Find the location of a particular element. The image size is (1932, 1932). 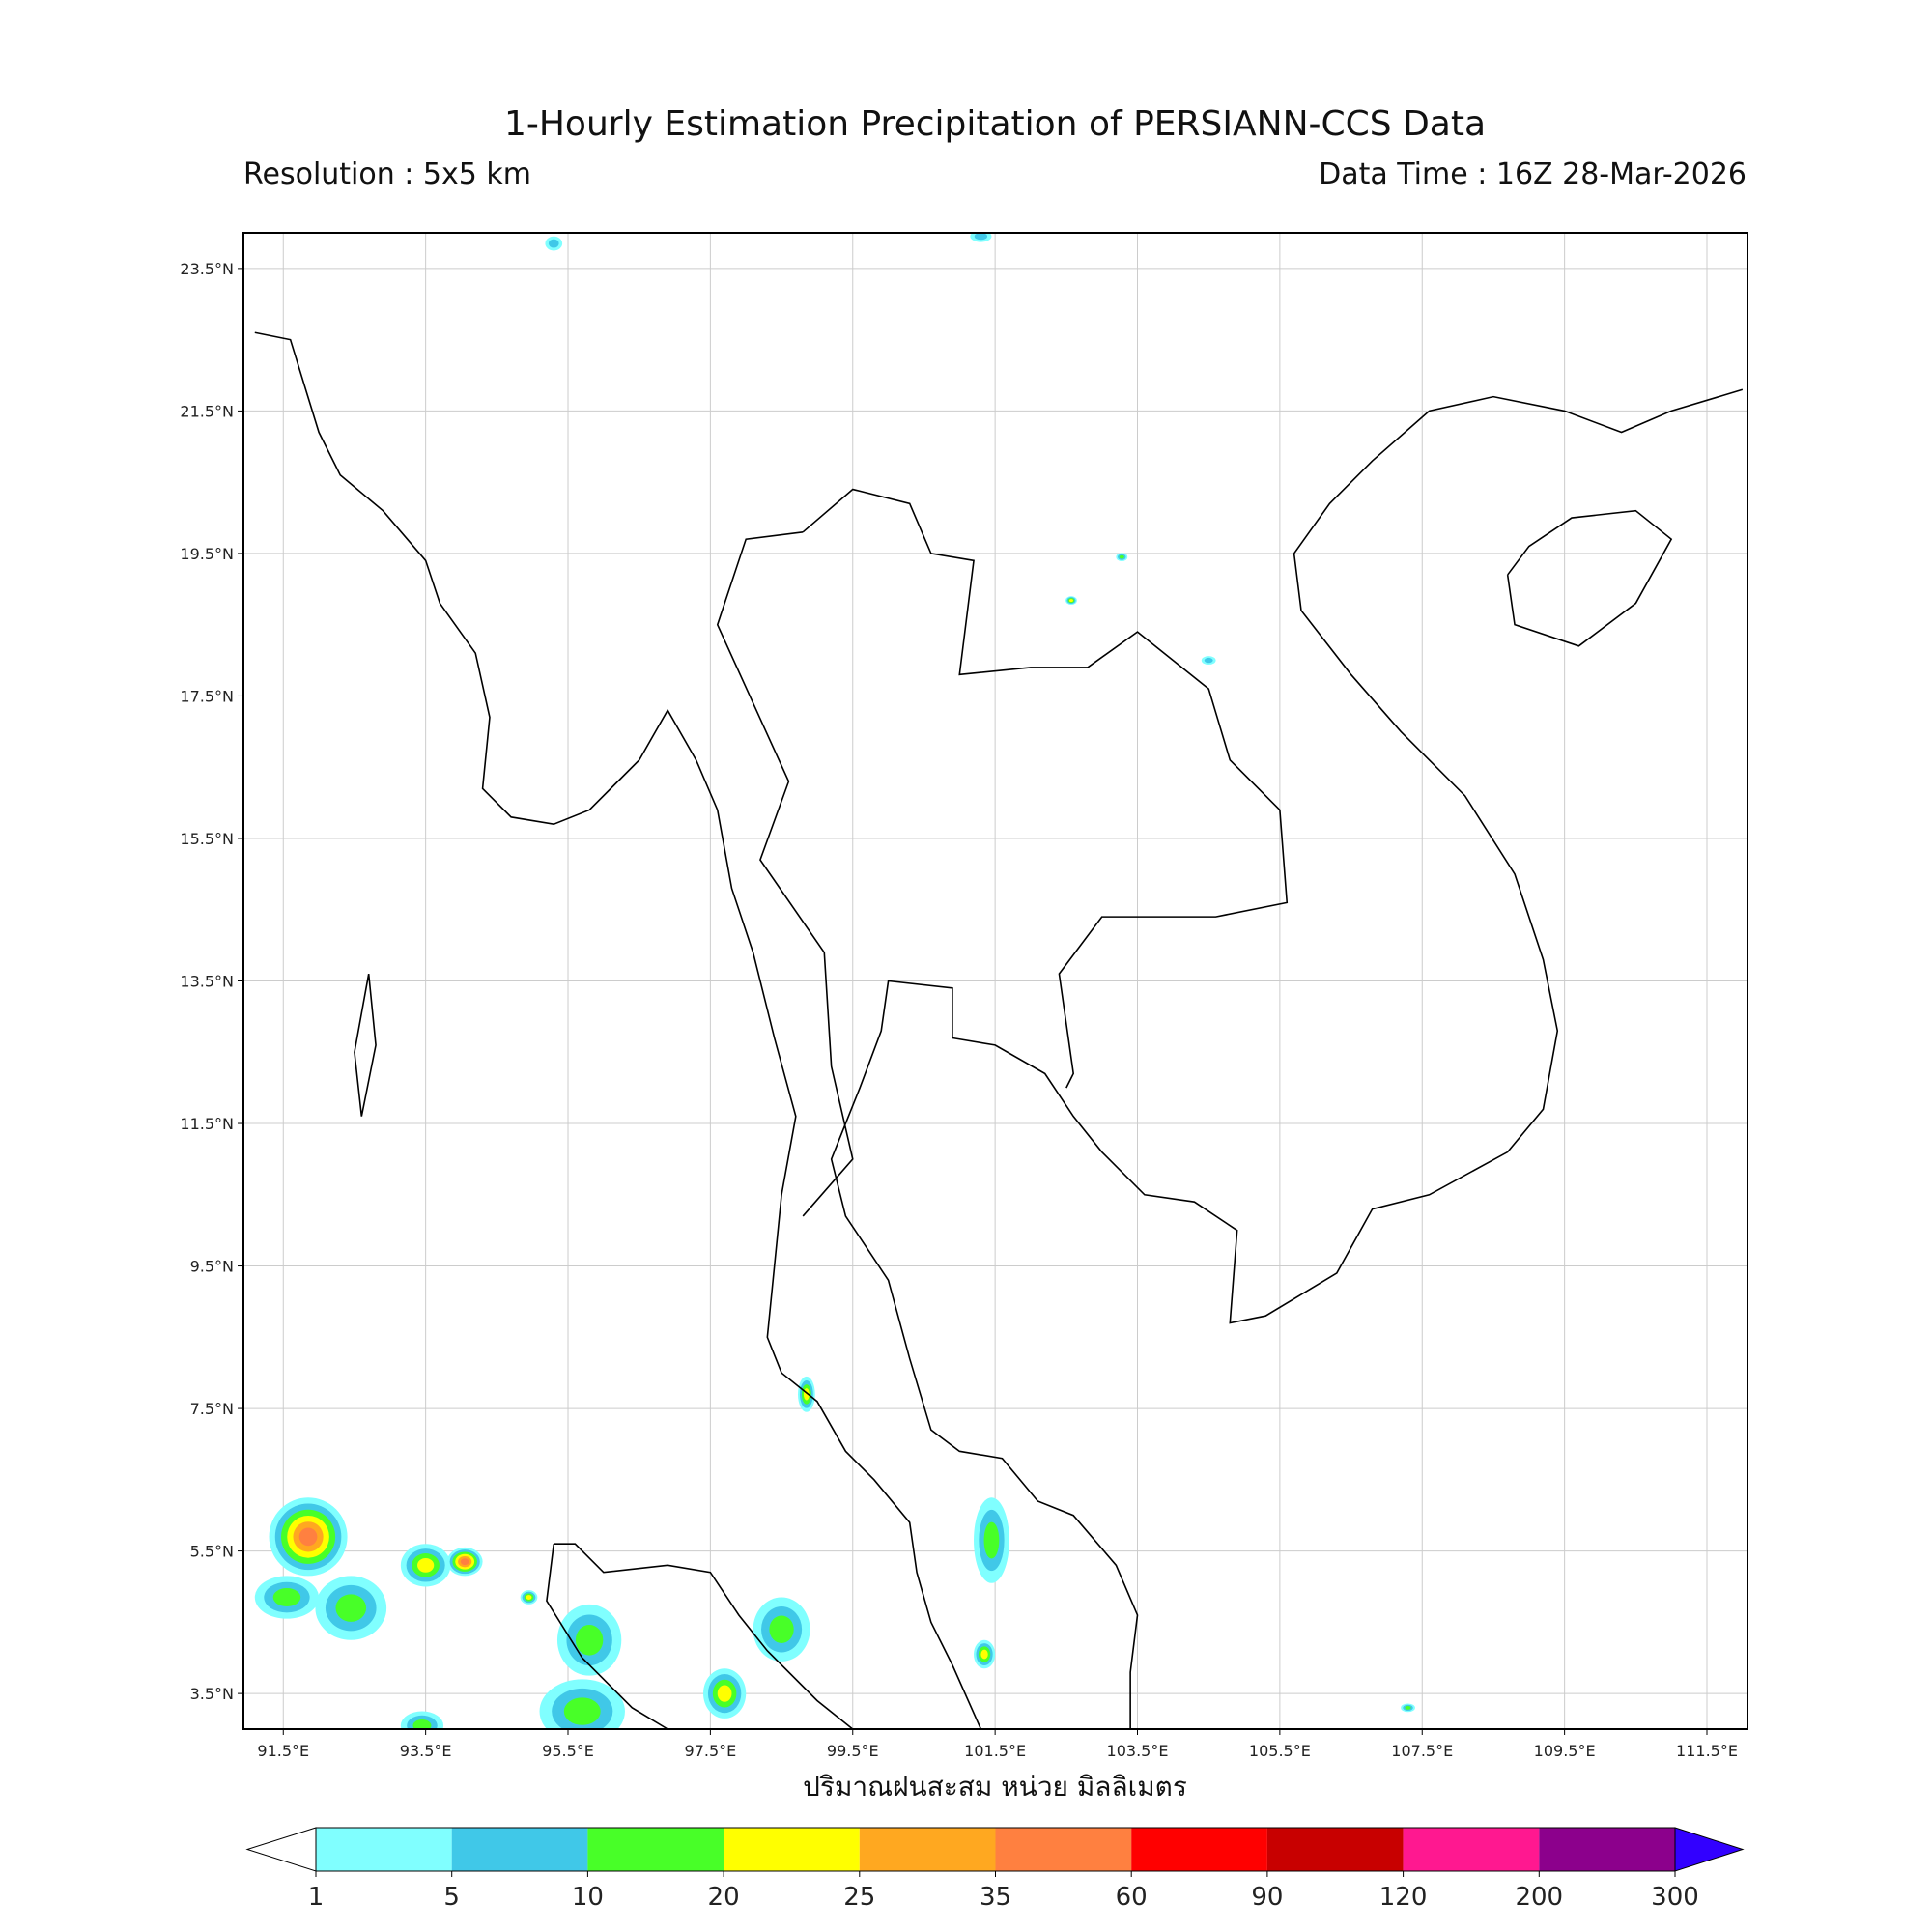

colorbar: 1 5 10 20 25 35 60 90 120 200 300 is located at coordinates (995, 1869).